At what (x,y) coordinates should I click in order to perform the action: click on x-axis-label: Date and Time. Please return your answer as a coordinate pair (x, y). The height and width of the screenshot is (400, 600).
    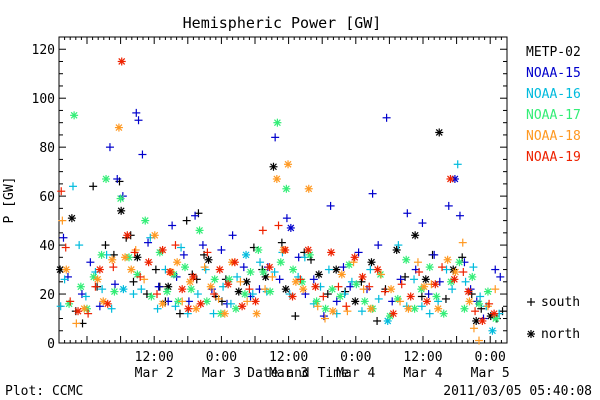
    Looking at the image, I should click on (298, 373).